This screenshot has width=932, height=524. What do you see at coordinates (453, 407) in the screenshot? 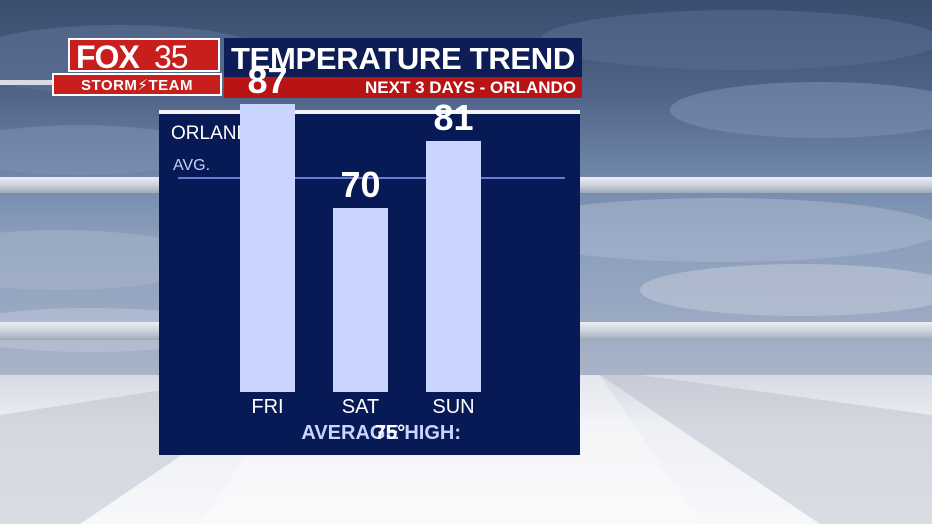
I see `bar-label-sun: SUN` at bounding box center [453, 407].